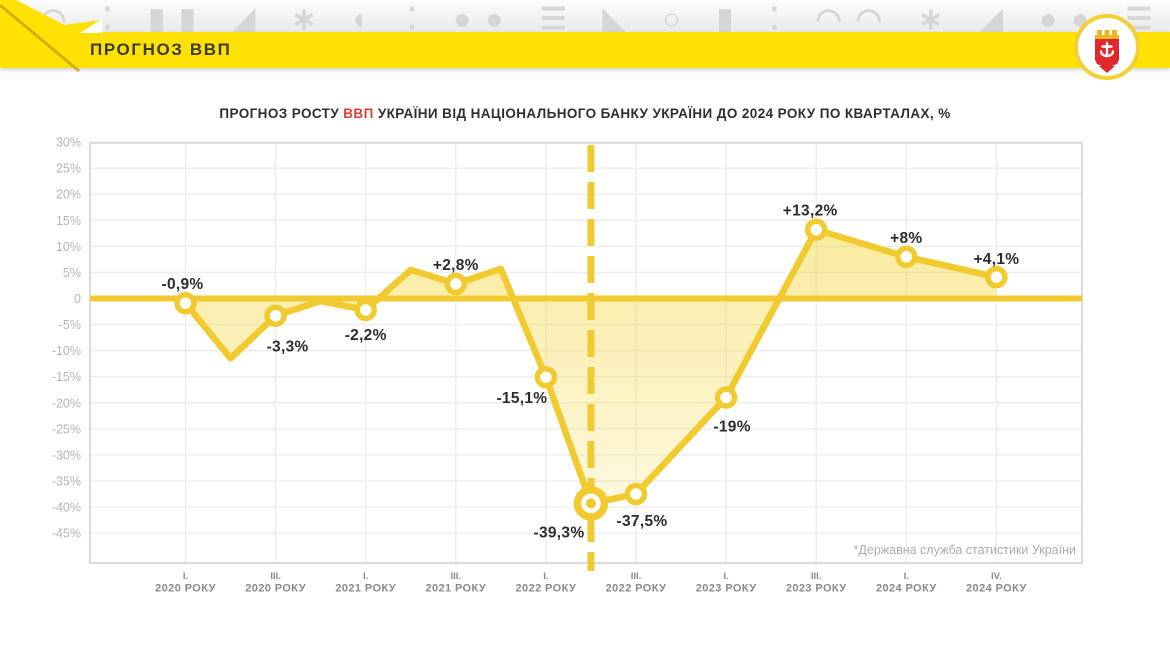 The image size is (1170, 658). I want to click on data-point-label: -0,9%, so click(183, 284).